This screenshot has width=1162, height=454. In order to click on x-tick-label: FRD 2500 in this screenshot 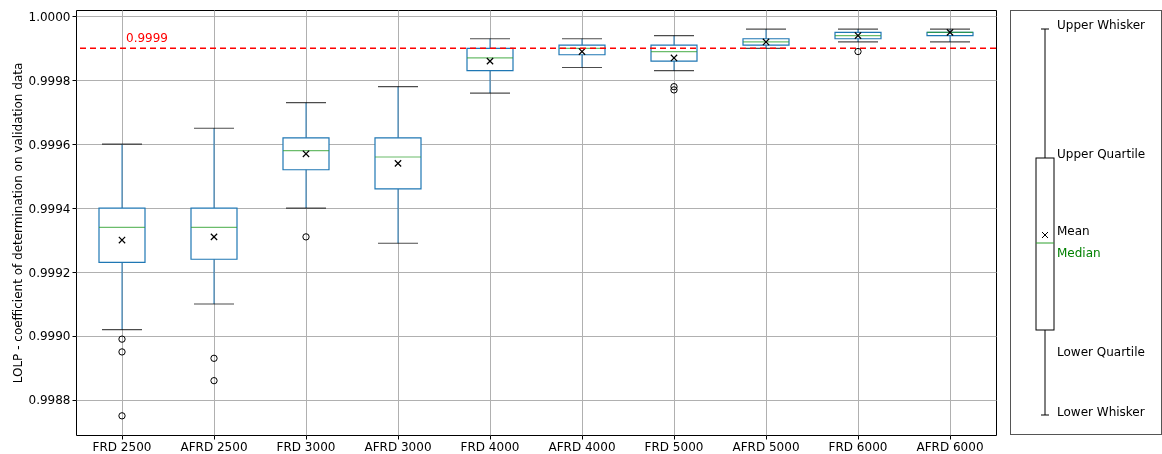, I will do `click(122, 446)`.